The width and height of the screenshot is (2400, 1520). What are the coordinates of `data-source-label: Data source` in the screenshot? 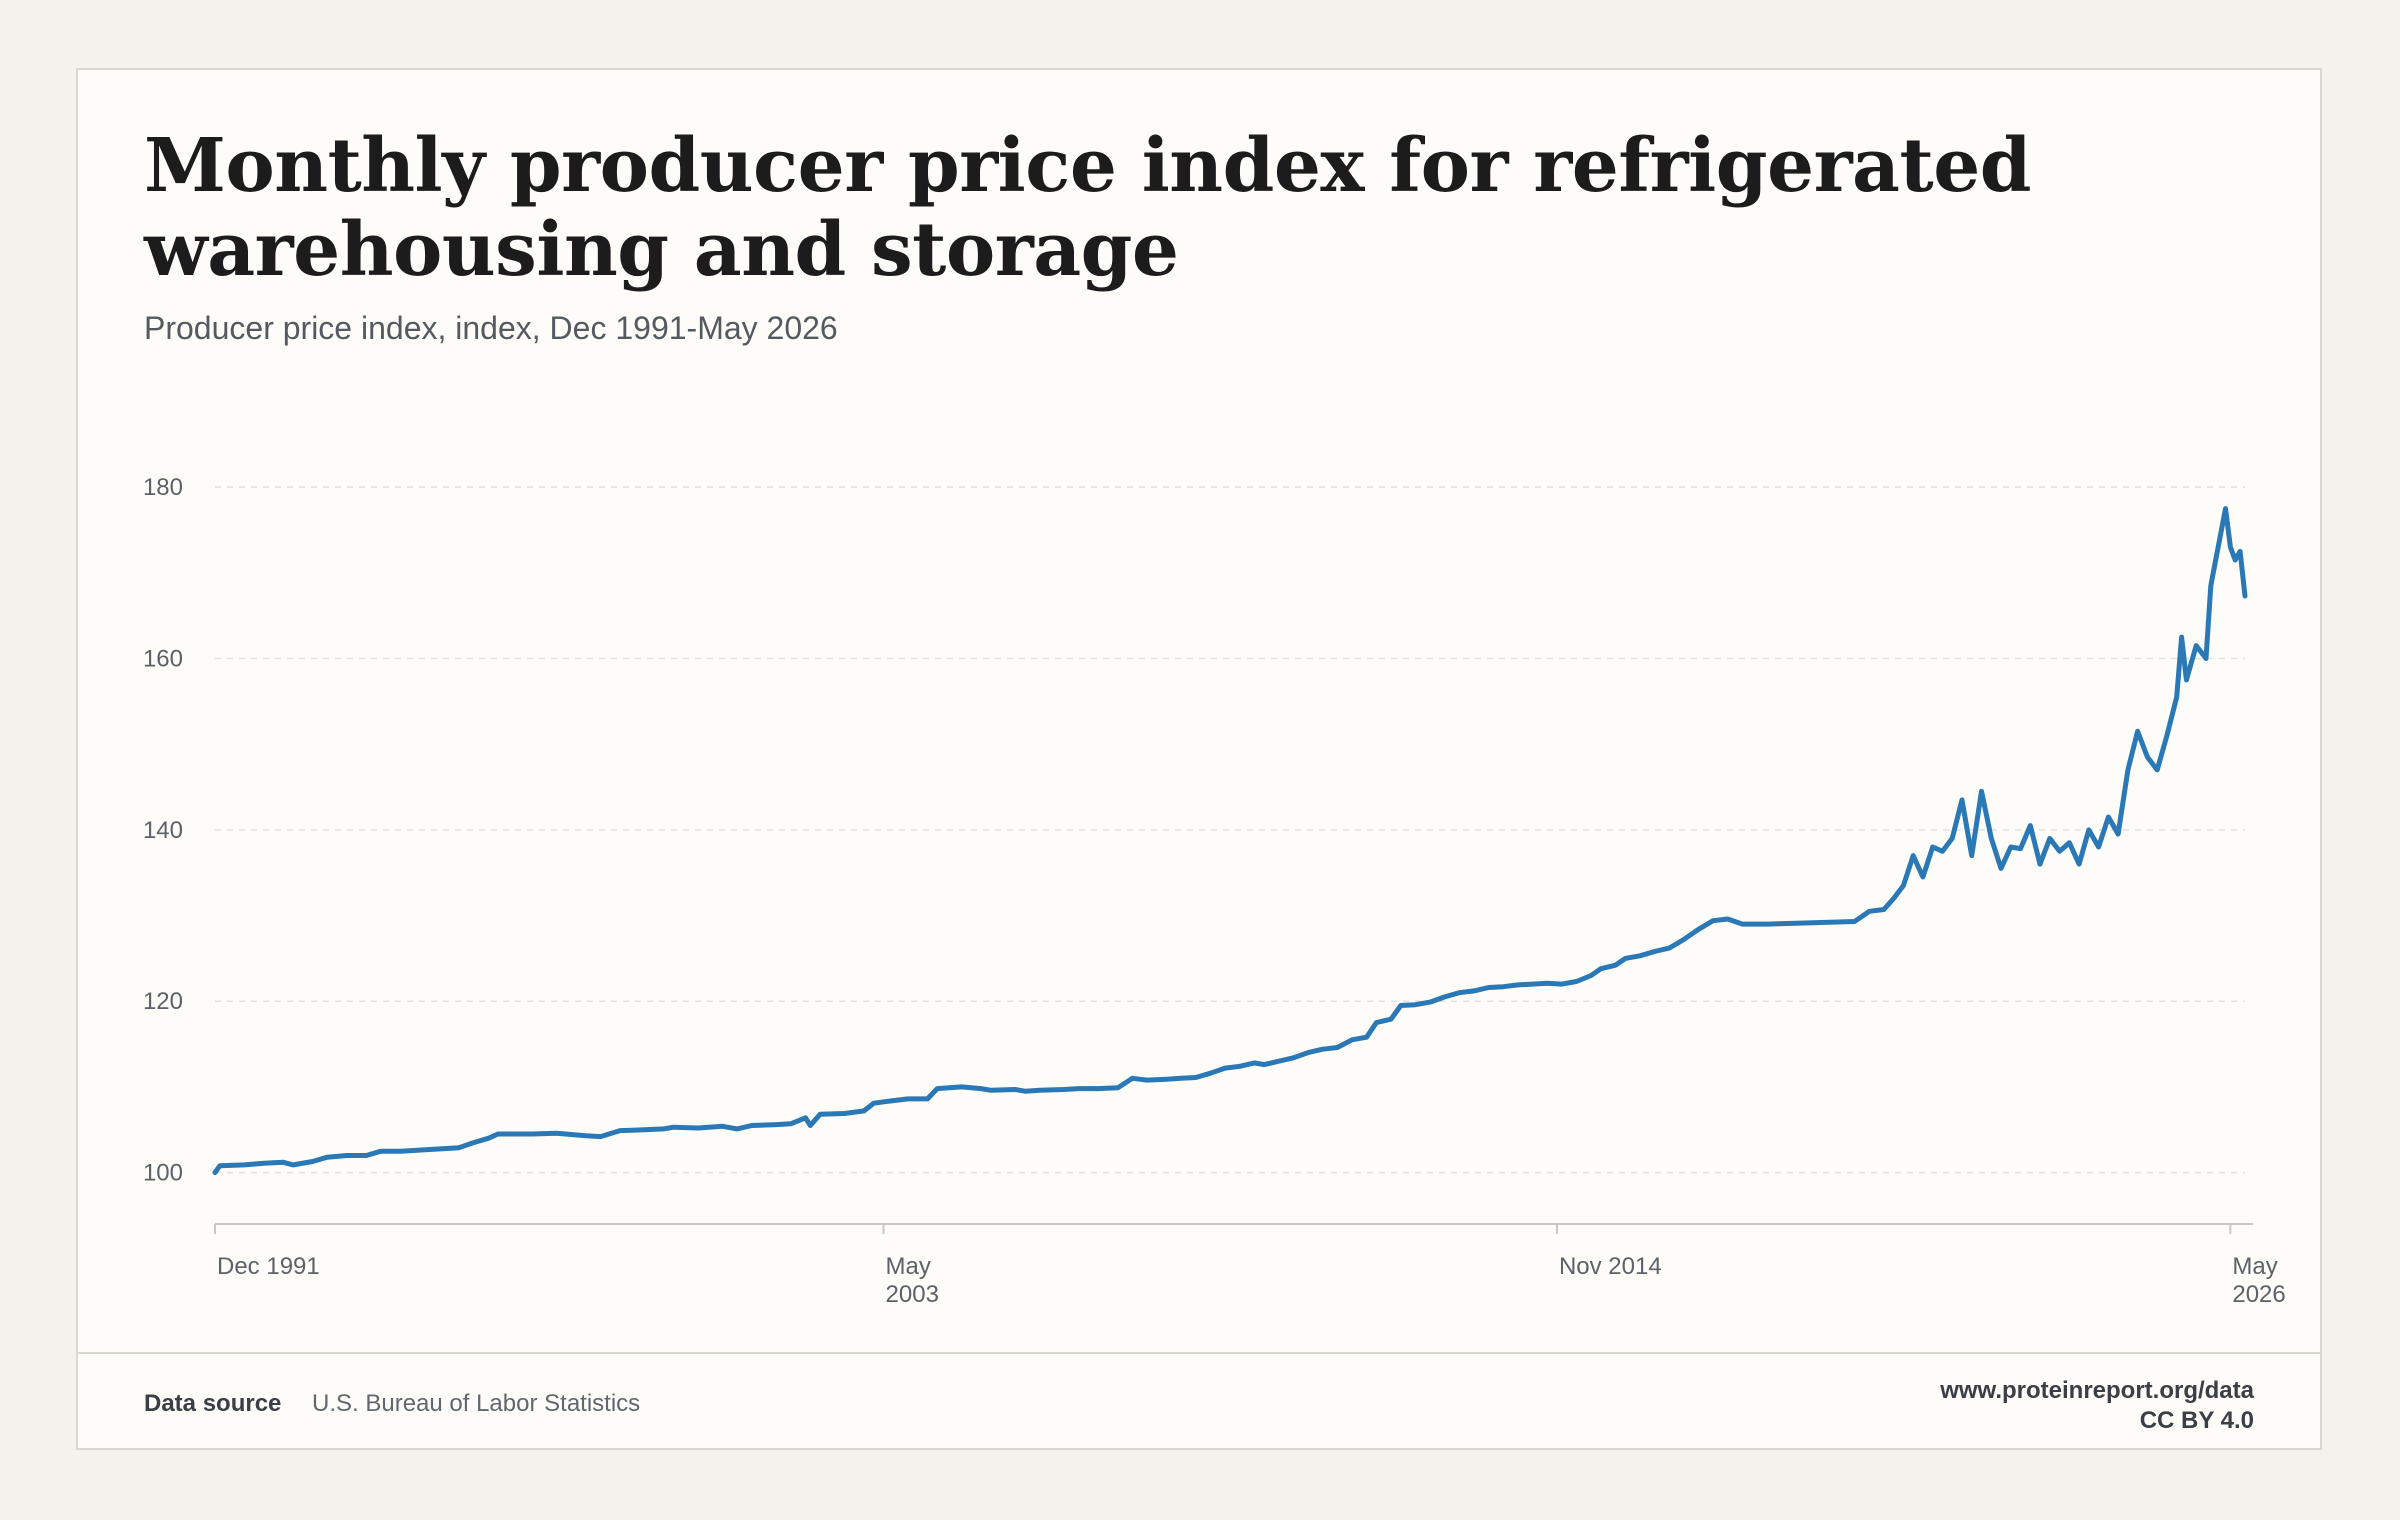 It's located at (213, 1403).